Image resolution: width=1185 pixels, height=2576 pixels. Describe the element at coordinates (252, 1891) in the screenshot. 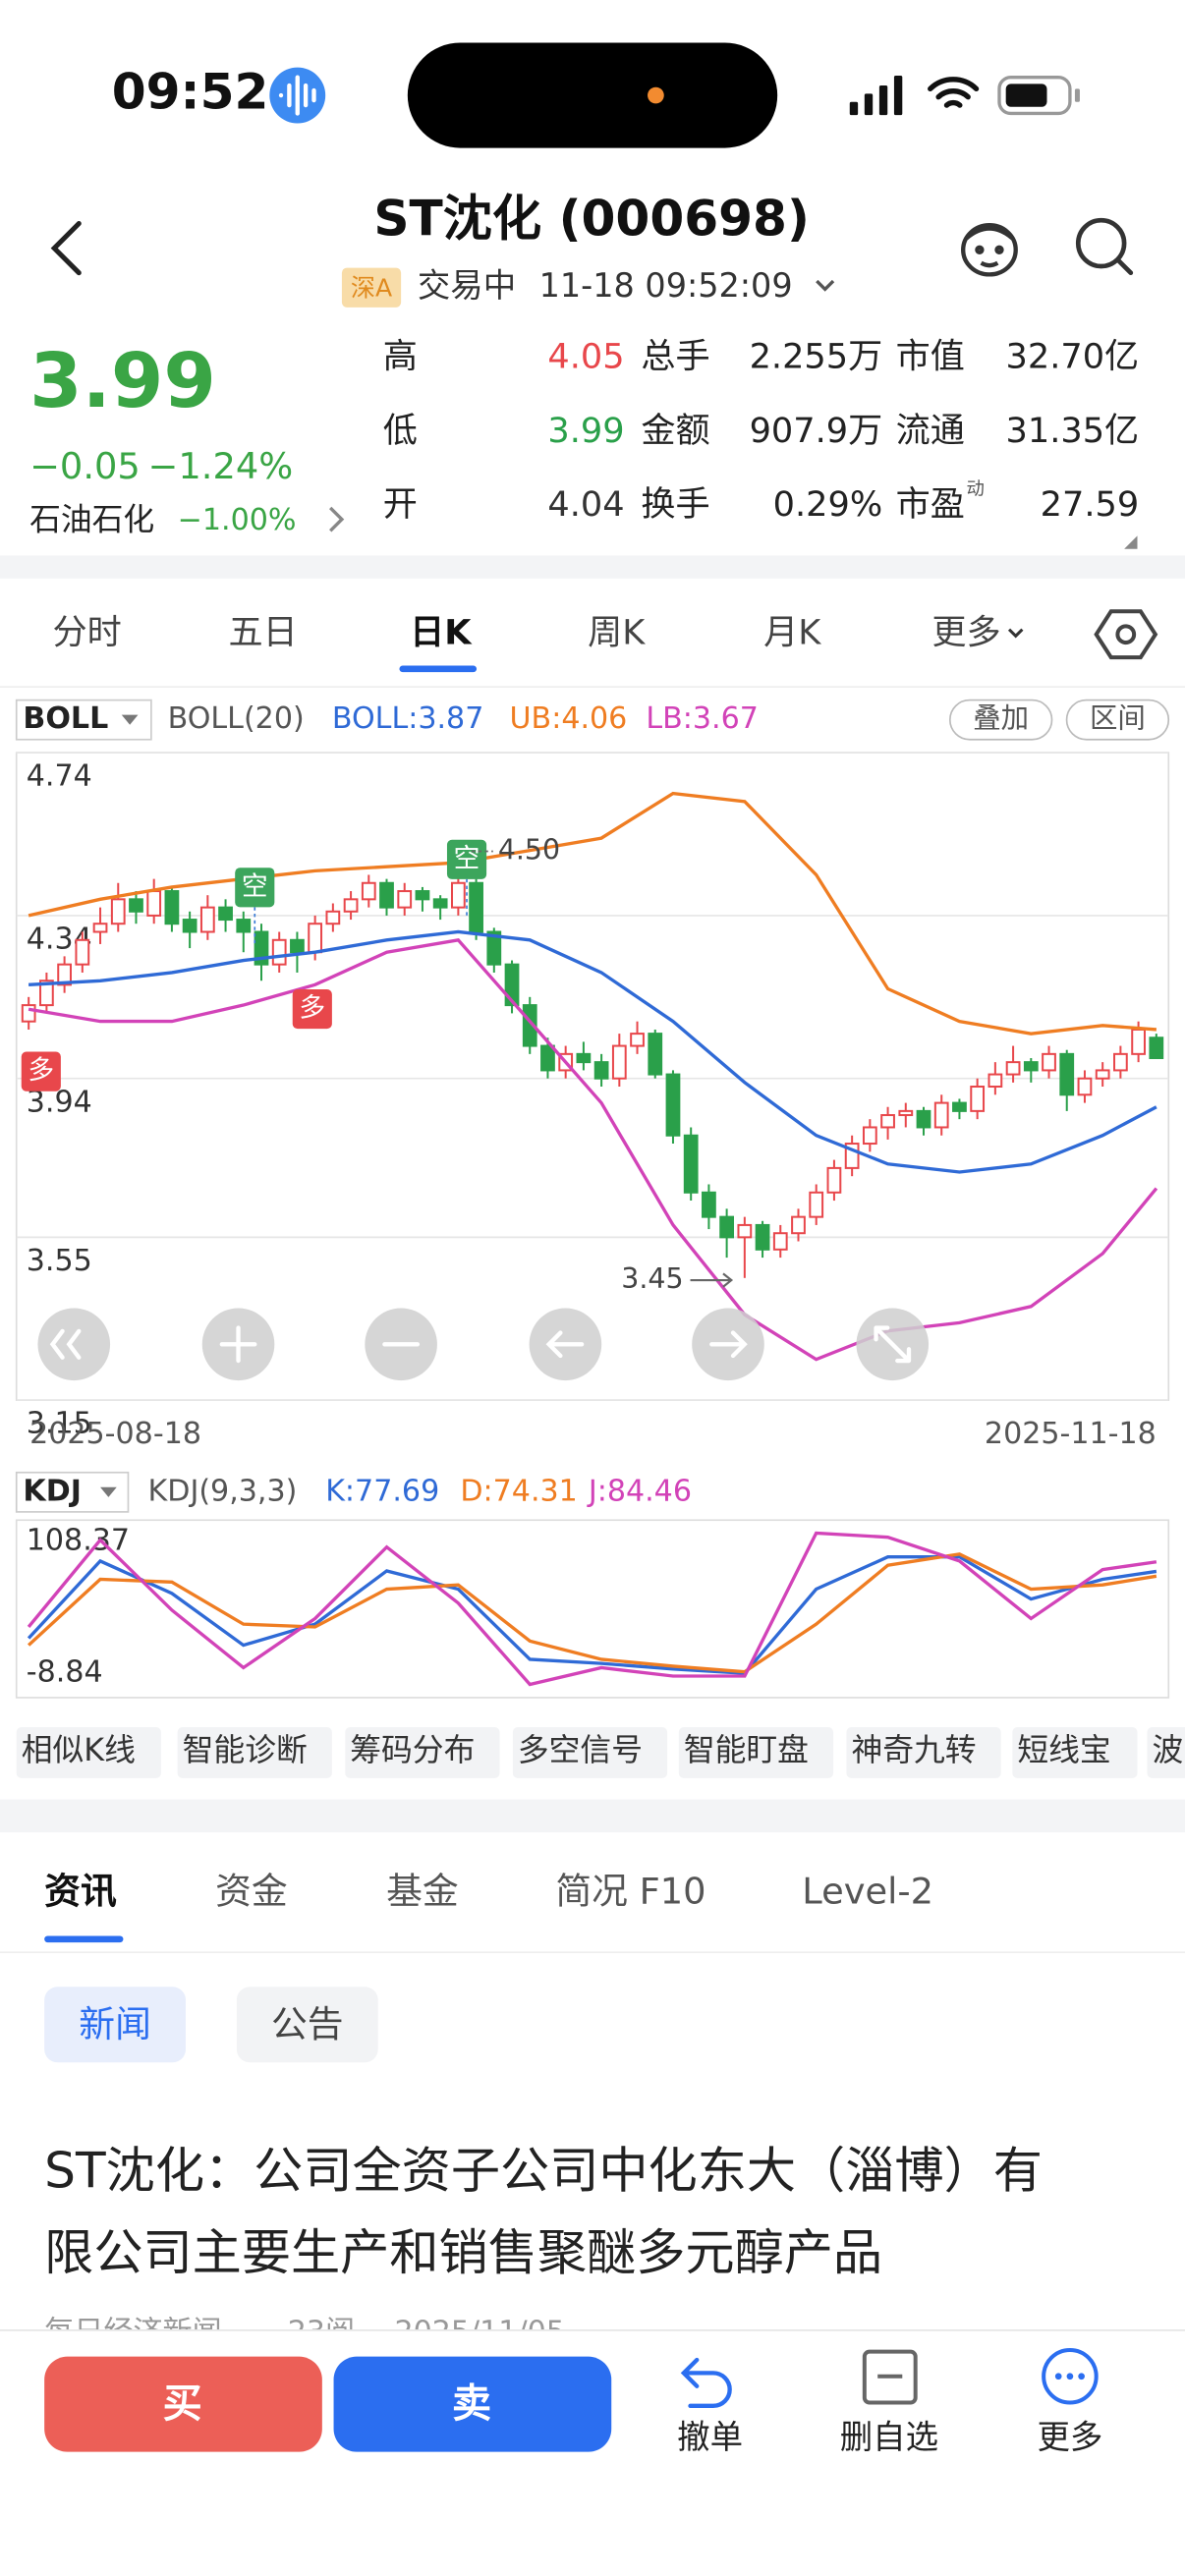

I see `info-tab: 资金` at that location.